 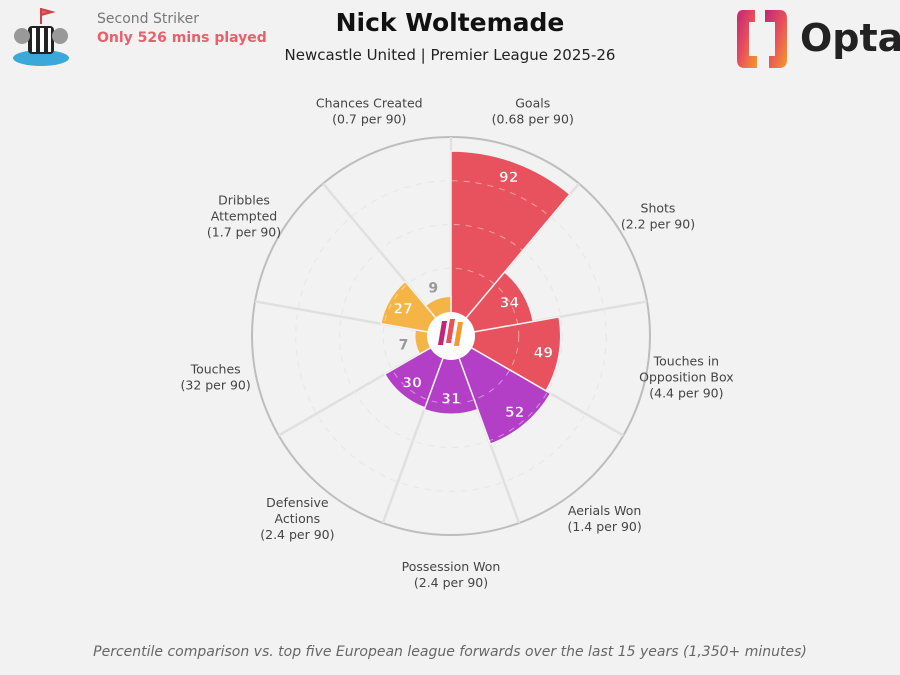 I want to click on opta-logo-icon, so click(x=762, y=39).